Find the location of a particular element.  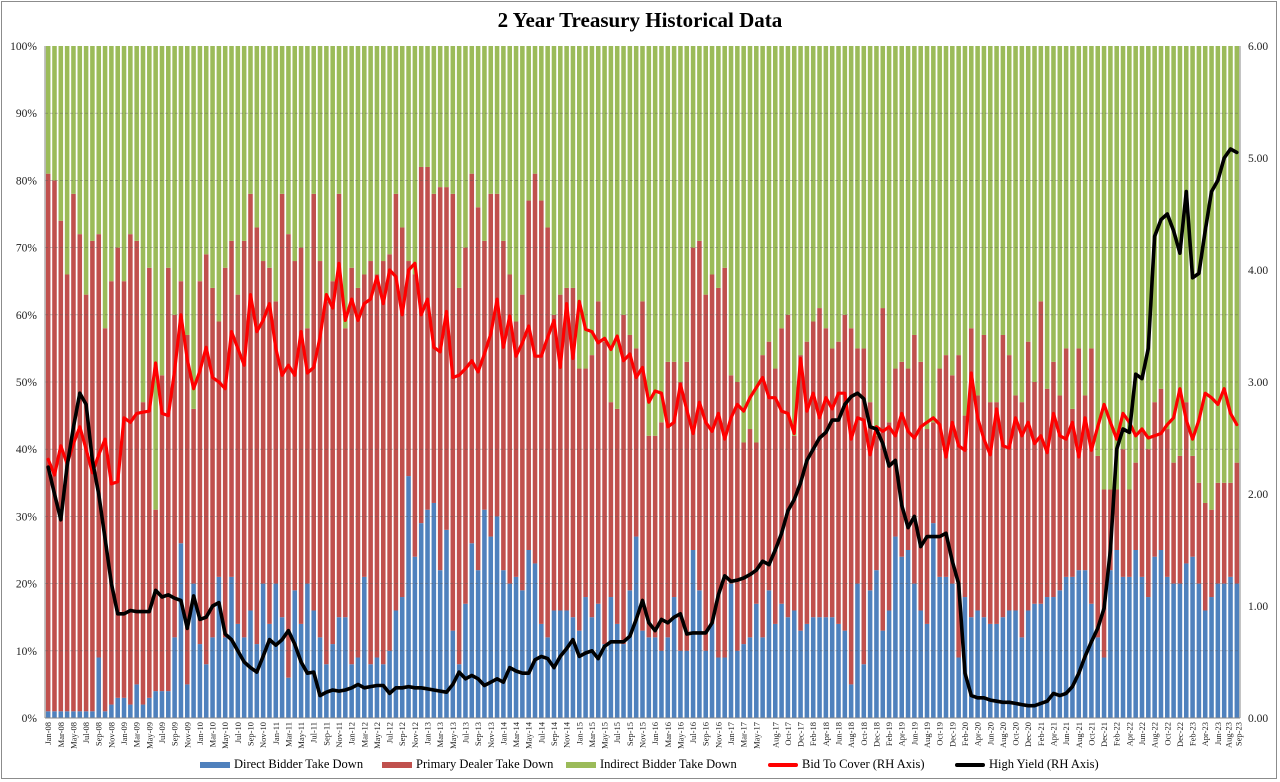

y-tick-label-left: 100% is located at coordinates (23, 47).